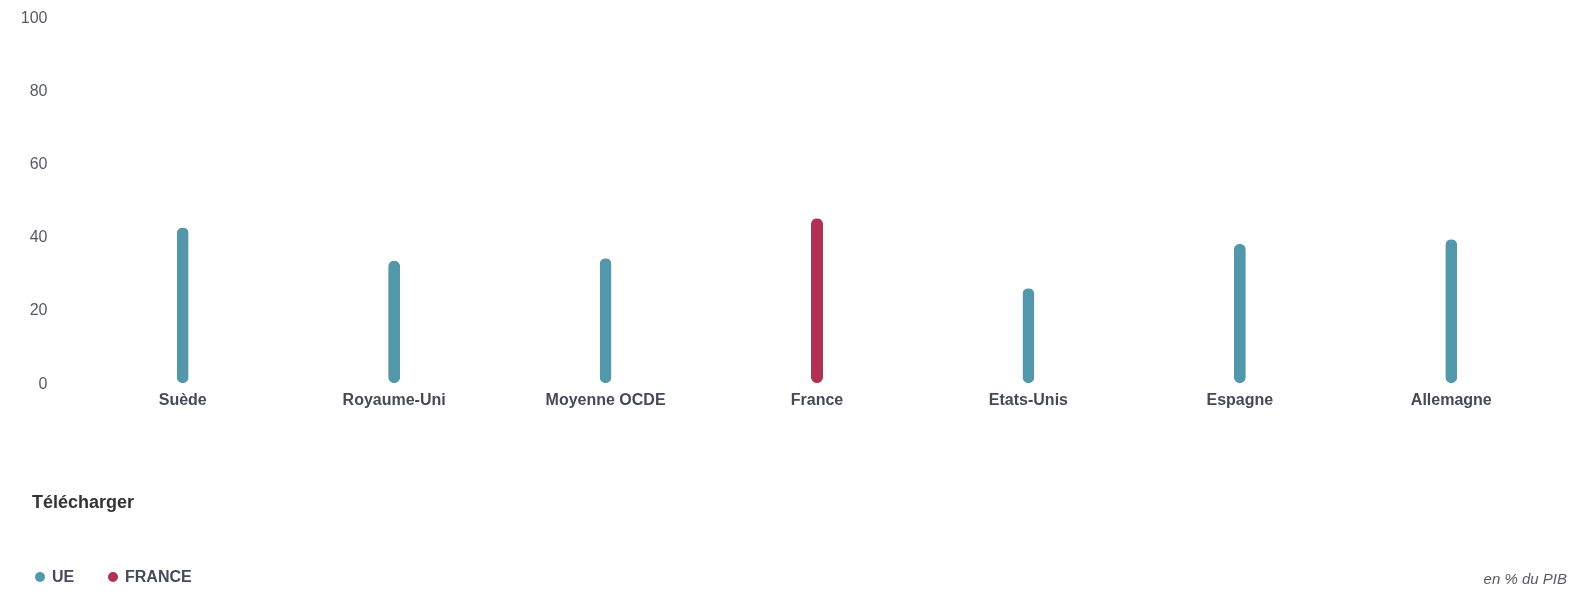 The image size is (1586, 595). Describe the element at coordinates (38, 310) in the screenshot. I see `y-tick-label: 20` at that location.